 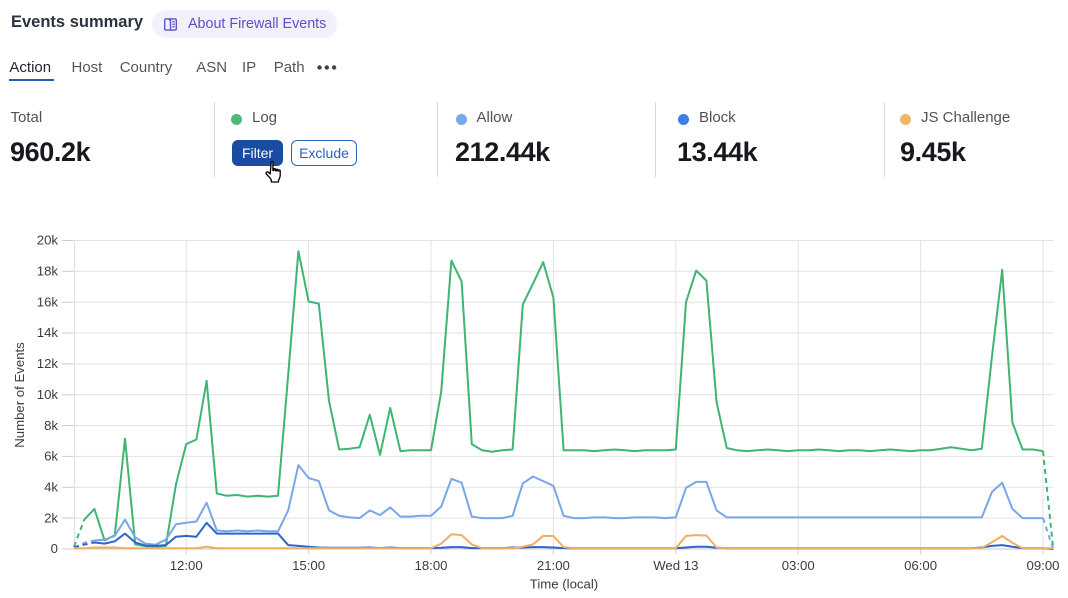 What do you see at coordinates (48, 240) in the screenshot?
I see `svg-text: 20k` at bounding box center [48, 240].